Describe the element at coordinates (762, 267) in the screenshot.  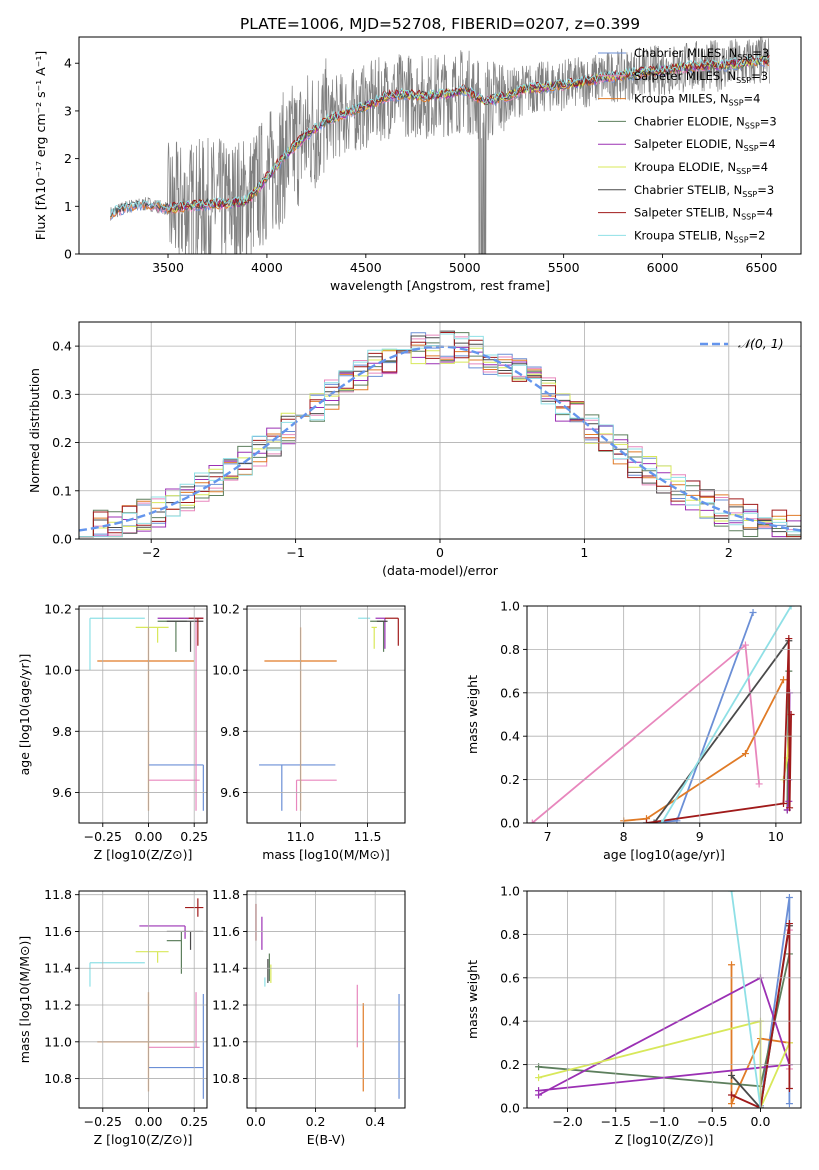
I see `x-tick-label: 6500` at that location.